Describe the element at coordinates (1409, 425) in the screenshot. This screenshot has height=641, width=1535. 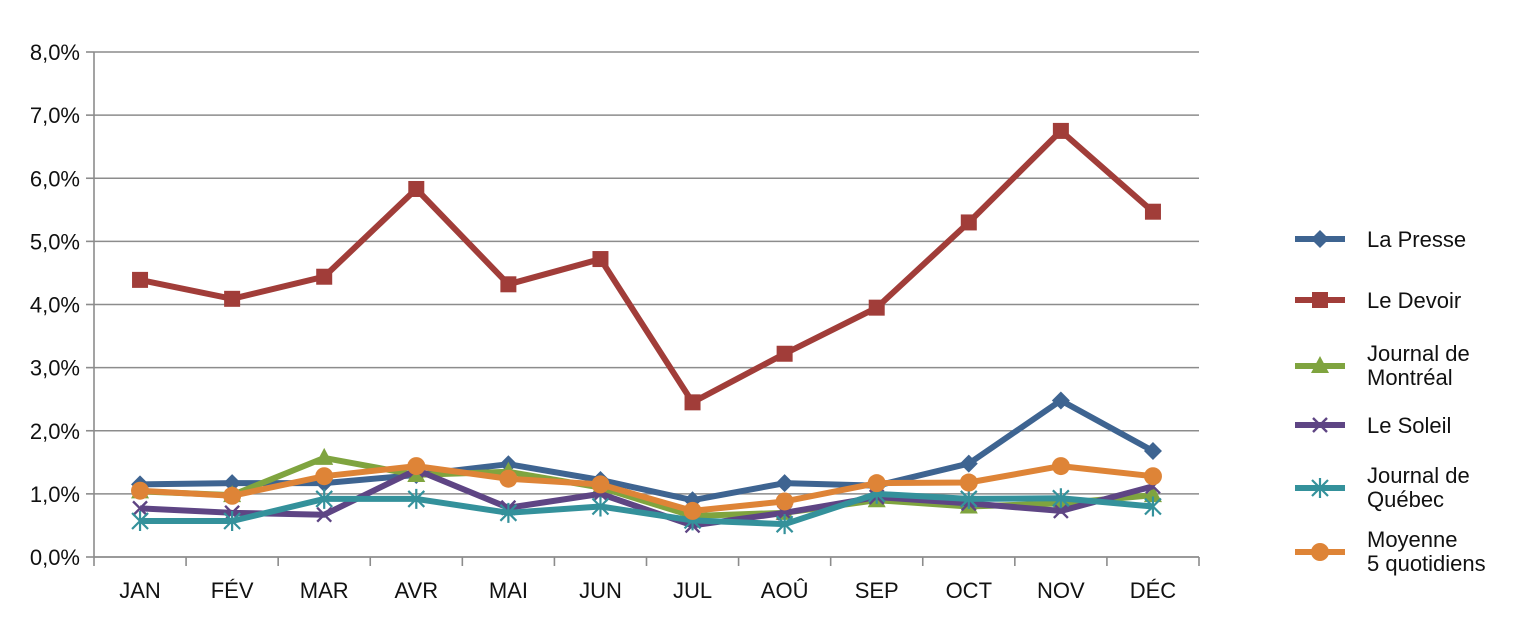
I see `legend-label: Le Soleil` at that location.